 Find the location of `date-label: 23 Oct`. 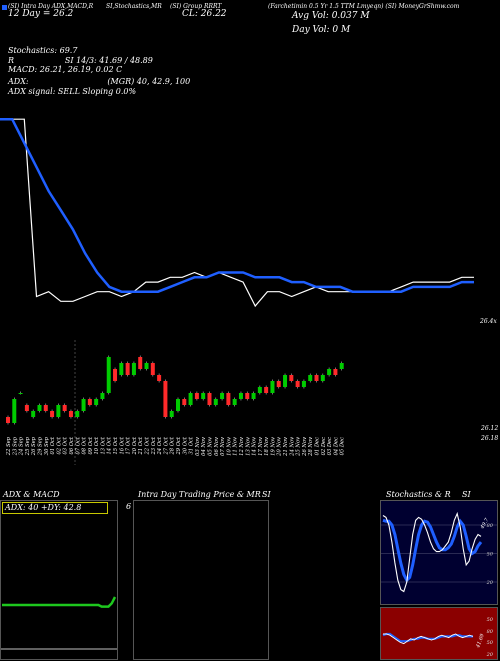

date-label: 23 Oct is located at coordinates (154, 445).